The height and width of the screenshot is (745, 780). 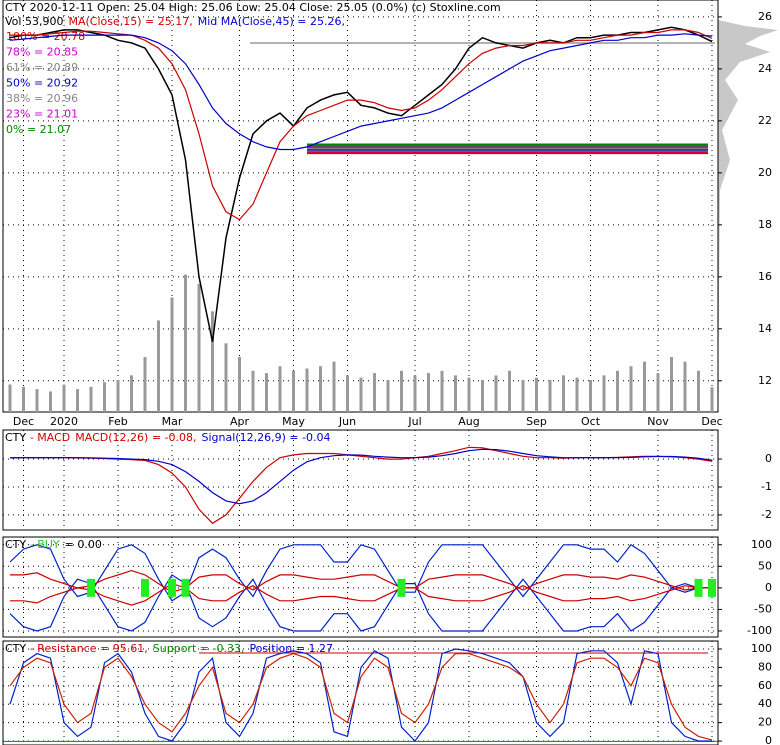 I want to click on header-segment: Support = -0.33,, so click(x=199, y=648).